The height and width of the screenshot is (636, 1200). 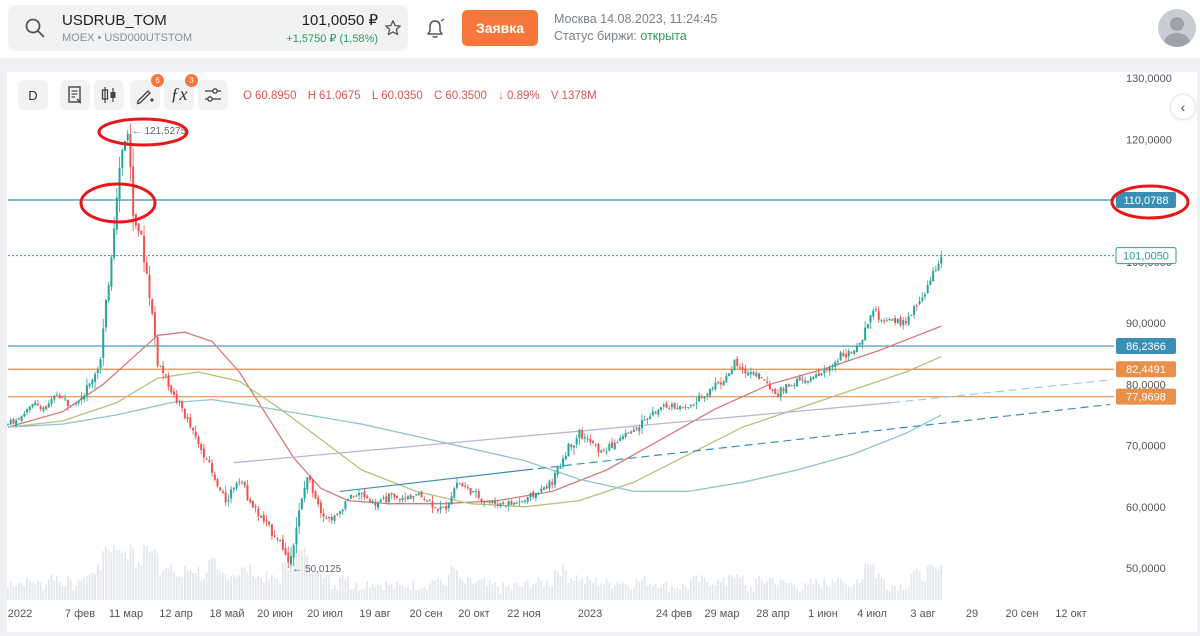 I want to click on level-price-label: 86,2366, so click(x=1146, y=347).